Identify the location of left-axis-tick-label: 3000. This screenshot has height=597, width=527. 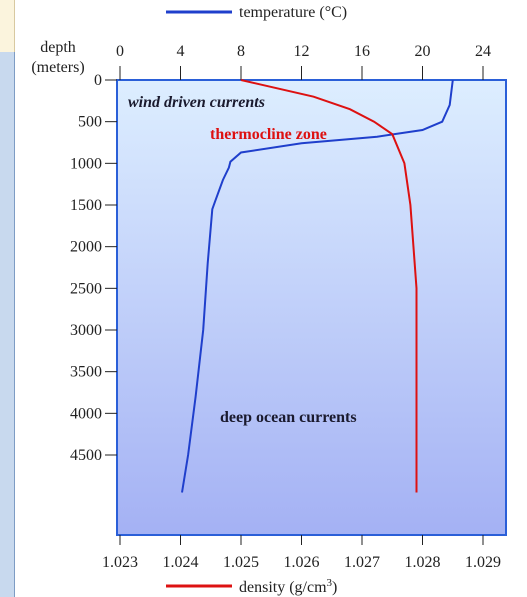
(86, 330).